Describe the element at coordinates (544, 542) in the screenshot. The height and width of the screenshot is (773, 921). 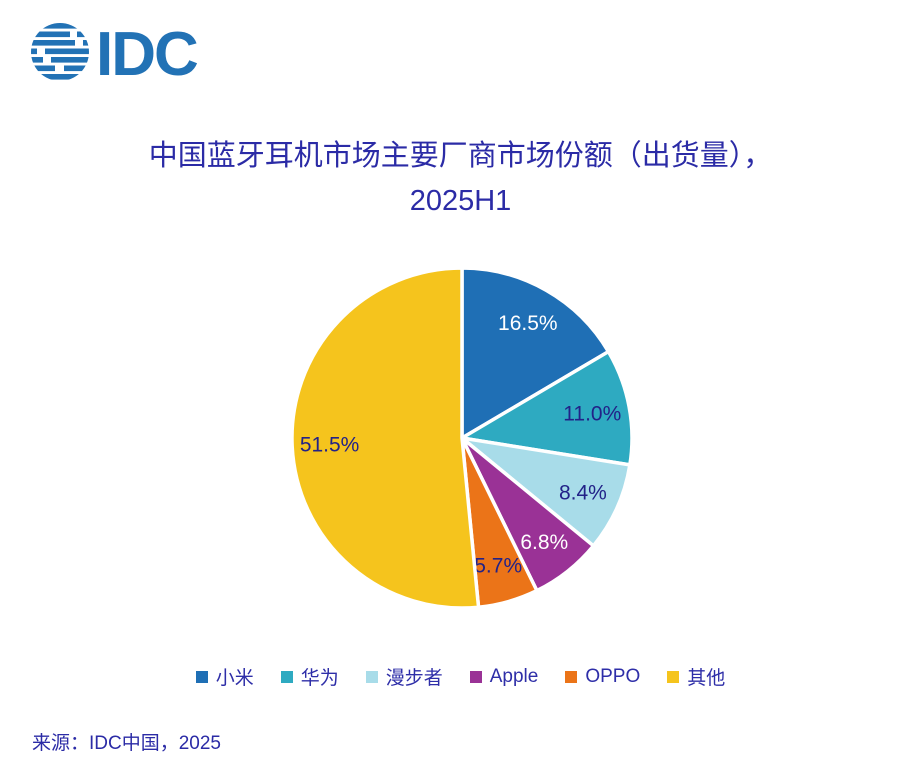
I see `pie-data-label-3: 6.8%` at that location.